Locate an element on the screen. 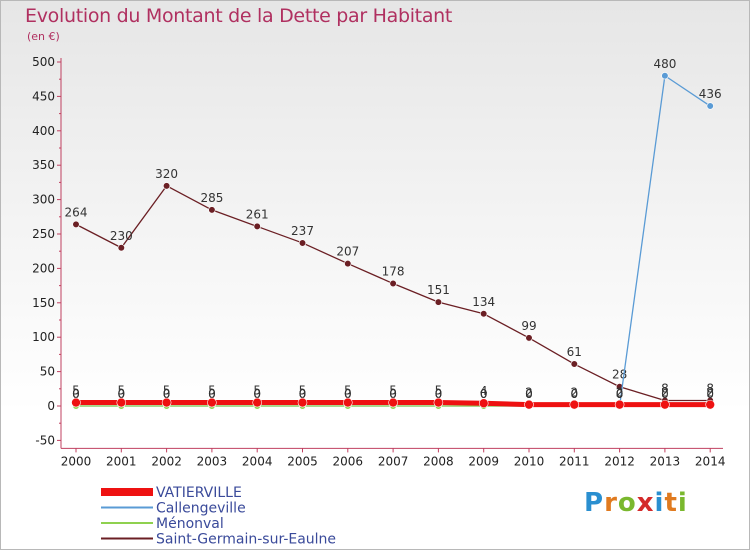 Image resolution: width=750 pixels, height=550 pixels. y-tick-label: 150 is located at coordinates (43, 303).